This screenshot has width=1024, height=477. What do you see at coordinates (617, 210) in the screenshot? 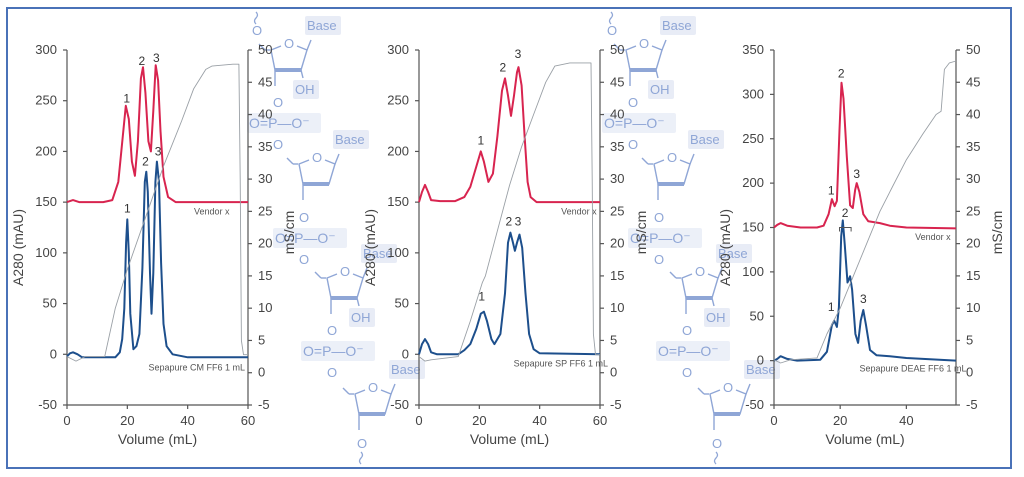
I see `y2-tick-label: 25` at bounding box center [617, 210].